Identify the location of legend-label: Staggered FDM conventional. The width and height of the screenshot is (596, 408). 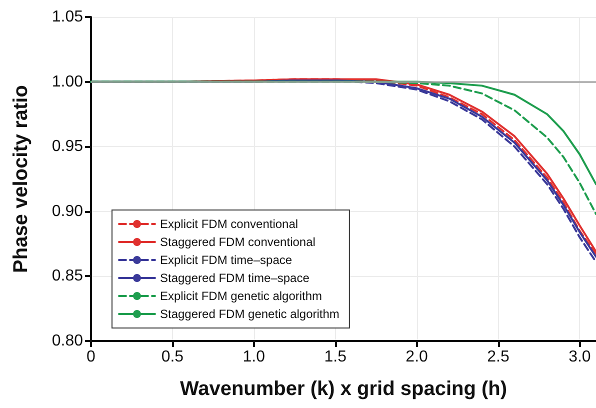
(238, 242).